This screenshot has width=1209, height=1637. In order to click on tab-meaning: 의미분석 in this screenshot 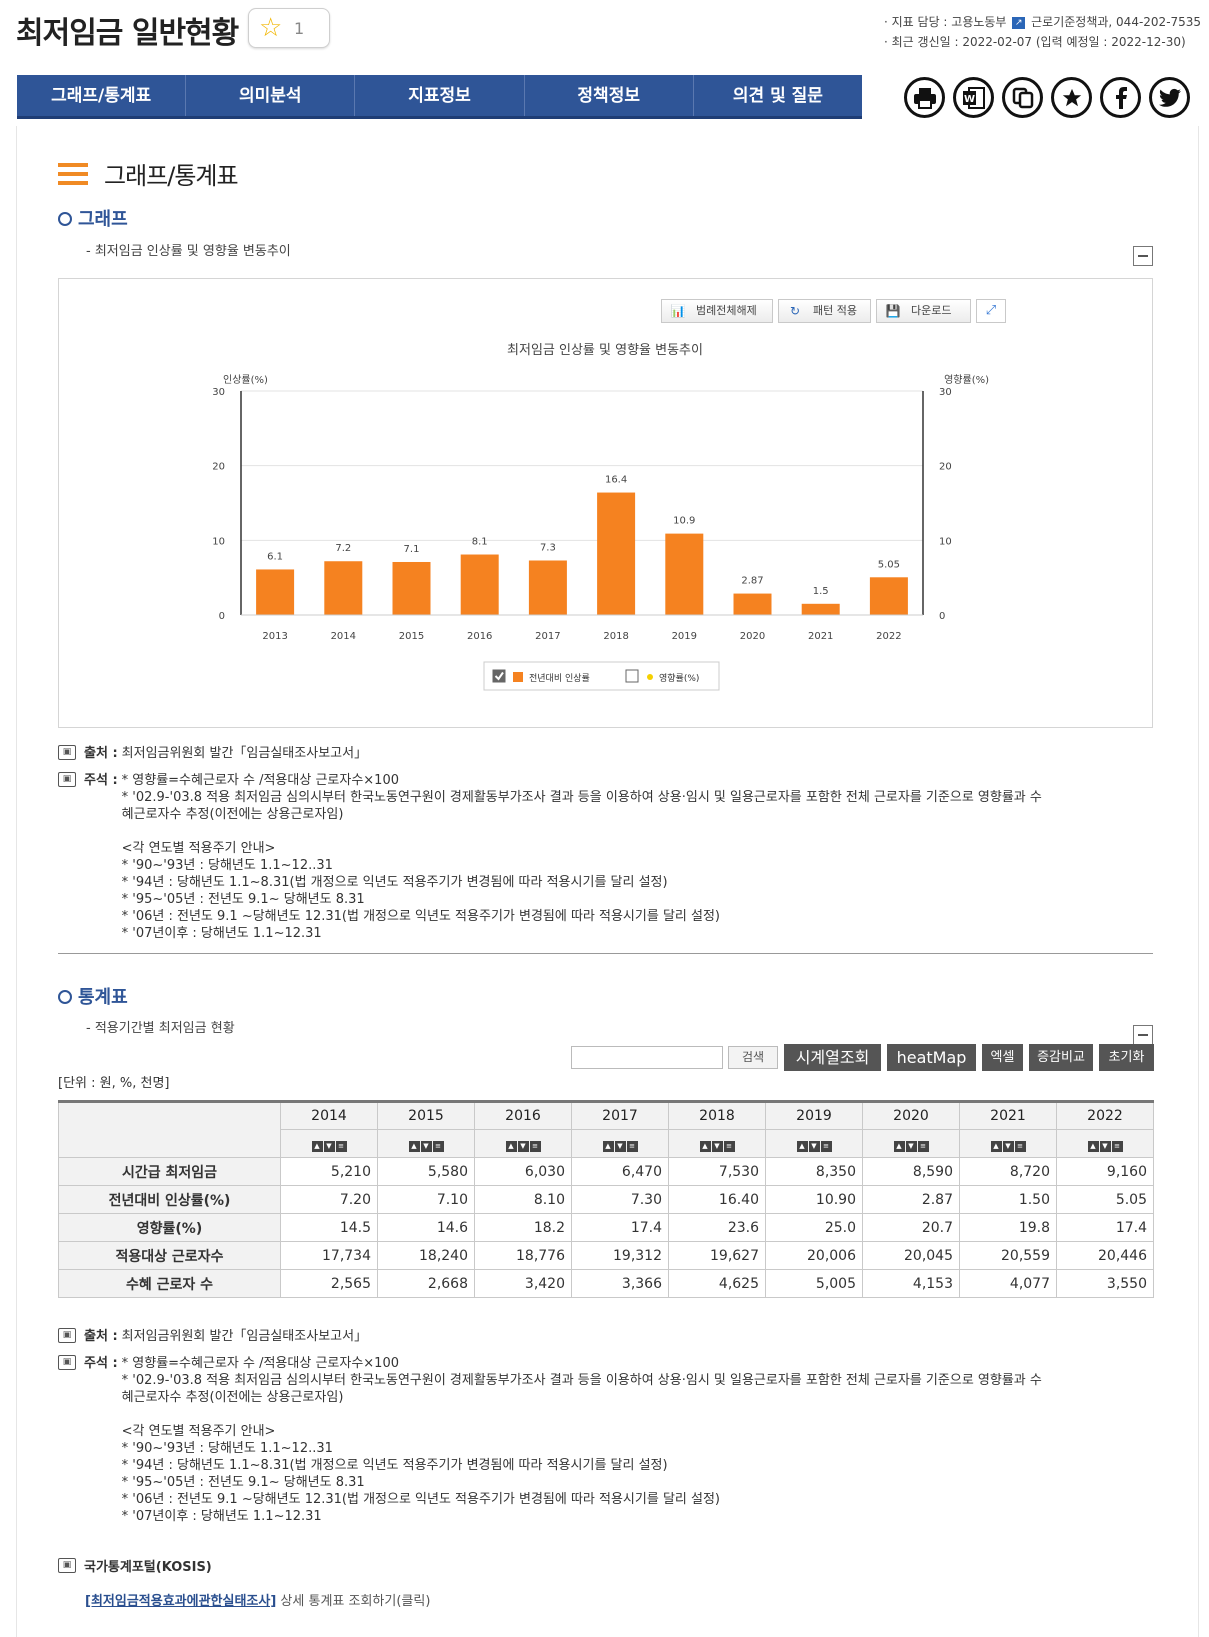, I will do `click(271, 95)`.